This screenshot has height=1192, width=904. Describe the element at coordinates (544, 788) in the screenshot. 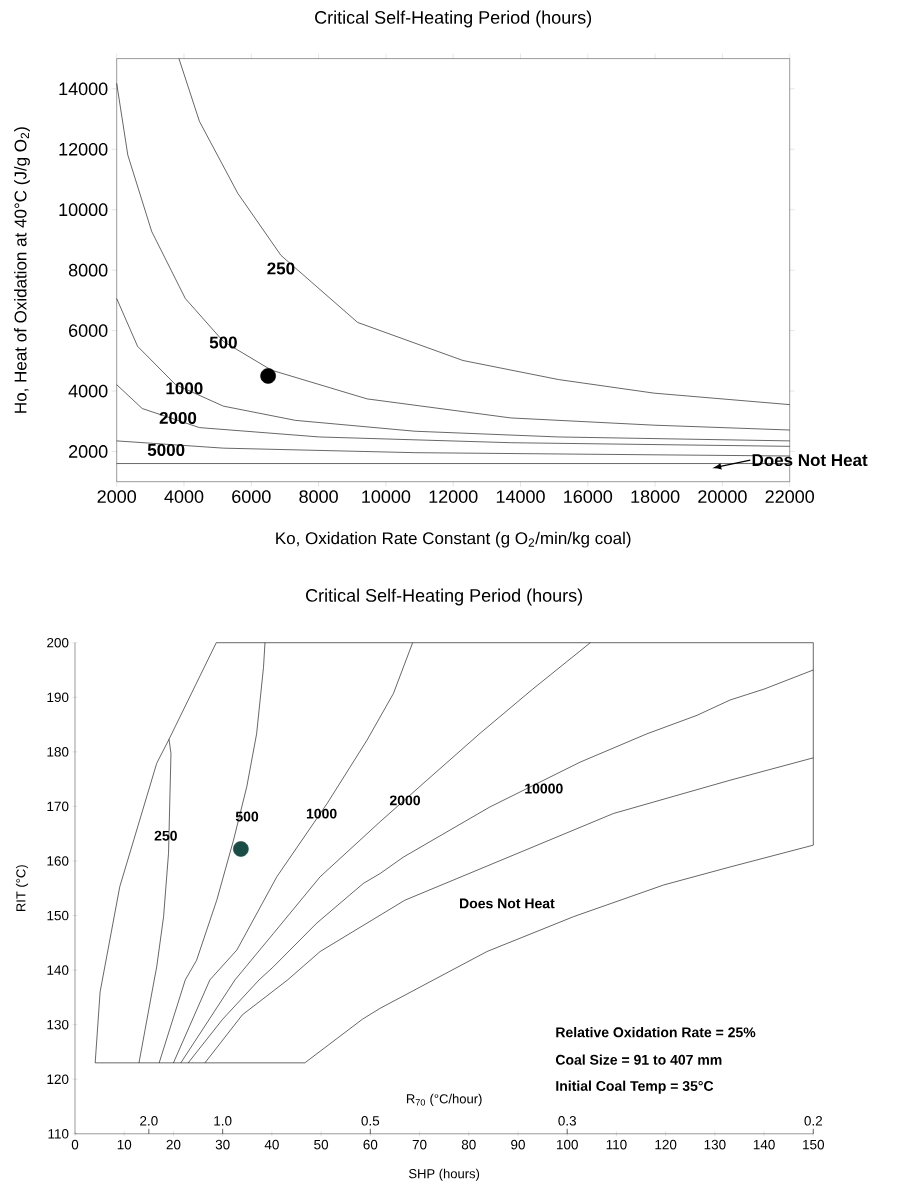

I see `series-label: 10000` at that location.